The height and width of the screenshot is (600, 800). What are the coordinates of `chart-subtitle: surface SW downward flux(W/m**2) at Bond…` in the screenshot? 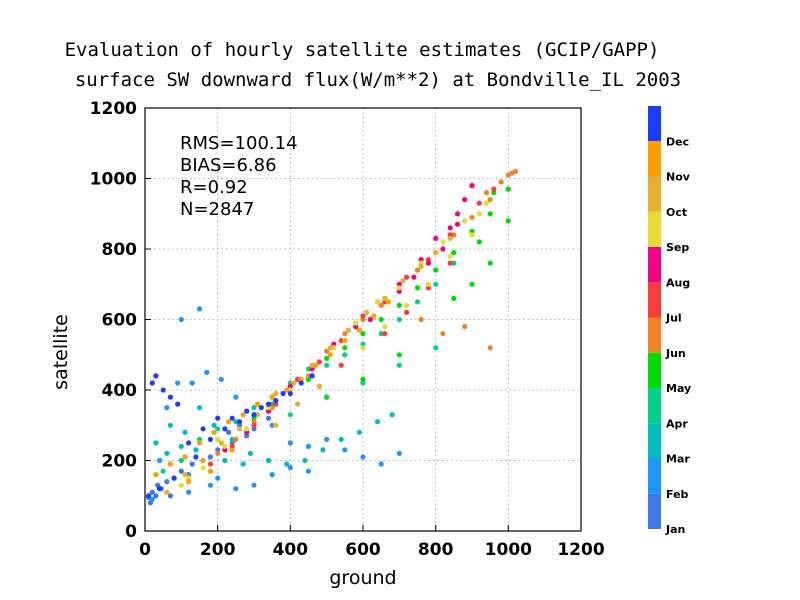 It's located at (378, 80).